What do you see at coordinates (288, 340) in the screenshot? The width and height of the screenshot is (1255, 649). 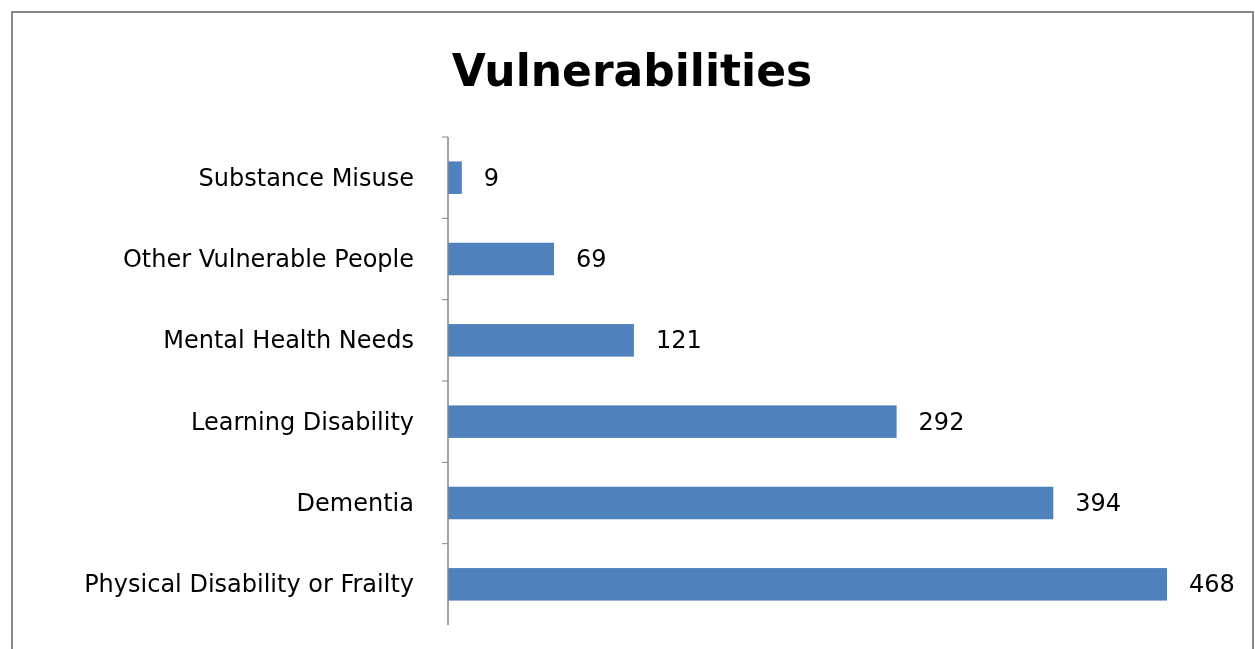 I see `y-tick-label: Mental Health Needs` at bounding box center [288, 340].